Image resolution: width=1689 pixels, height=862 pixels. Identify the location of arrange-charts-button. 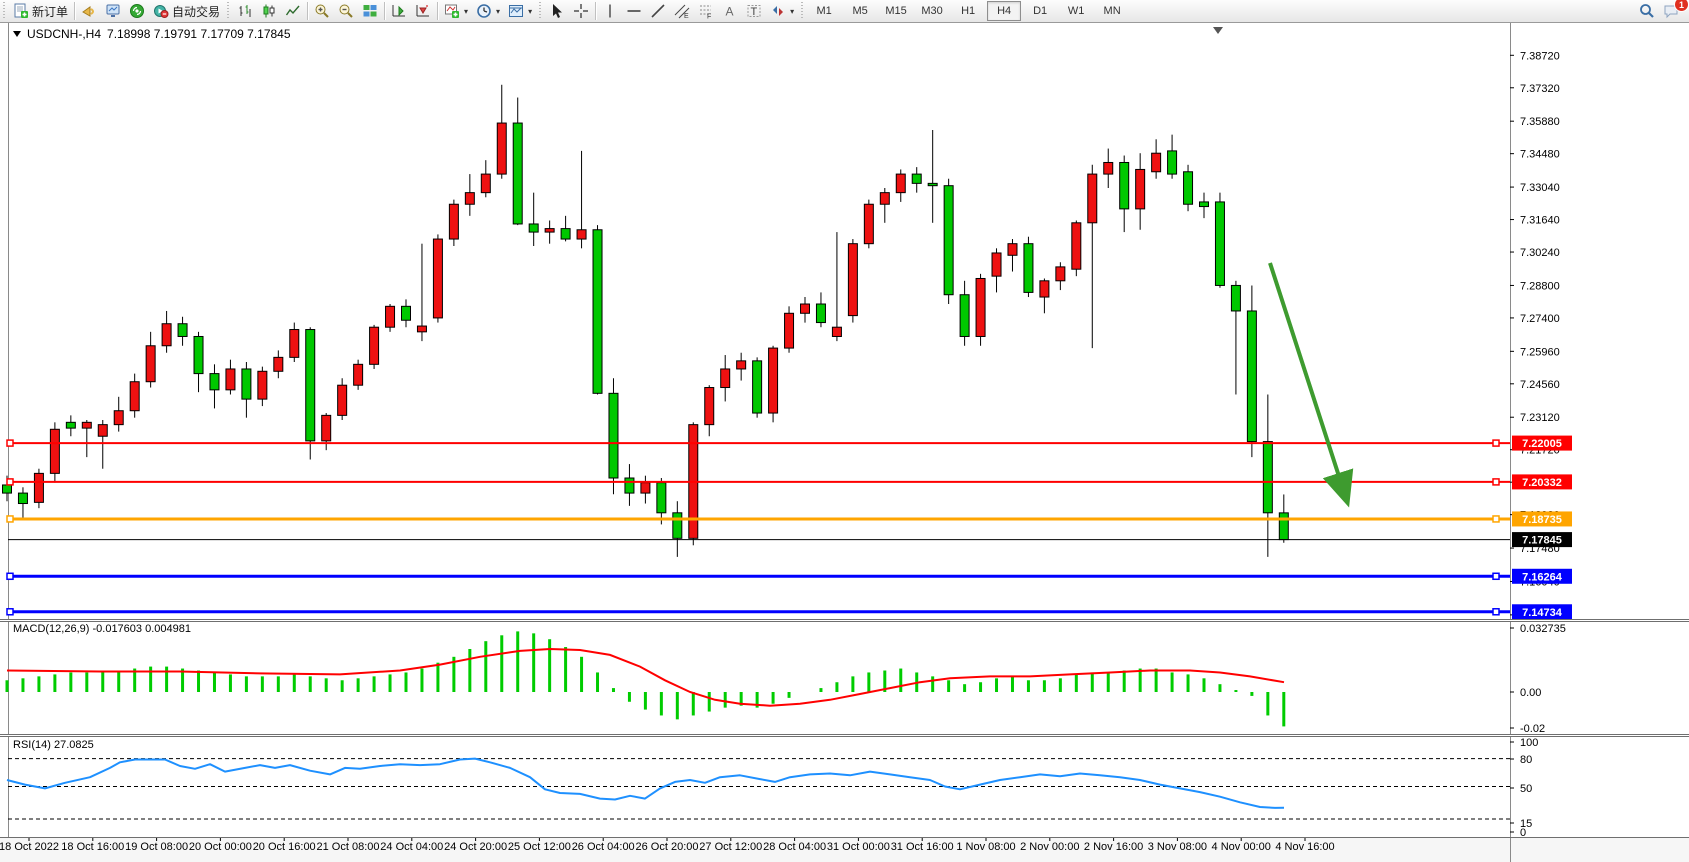
(399, 11).